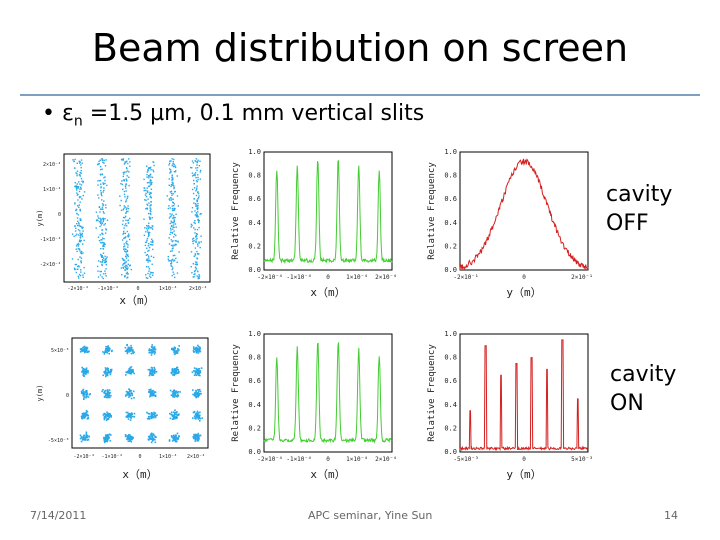 This screenshot has height=540, width=720. What do you see at coordinates (52, 190) in the screenshot?
I see `y-tick-label: 1×10⁻⁴` at bounding box center [52, 190].